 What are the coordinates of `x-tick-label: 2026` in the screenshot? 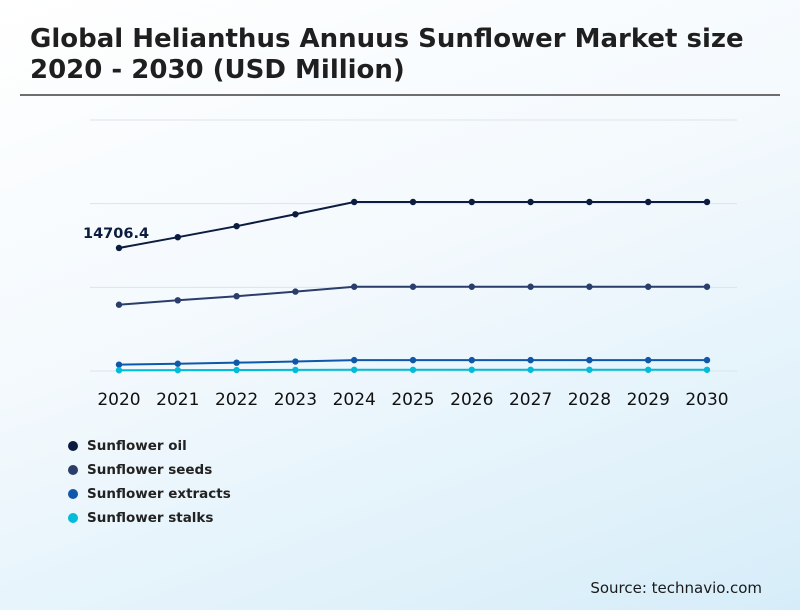 It's located at (471, 400).